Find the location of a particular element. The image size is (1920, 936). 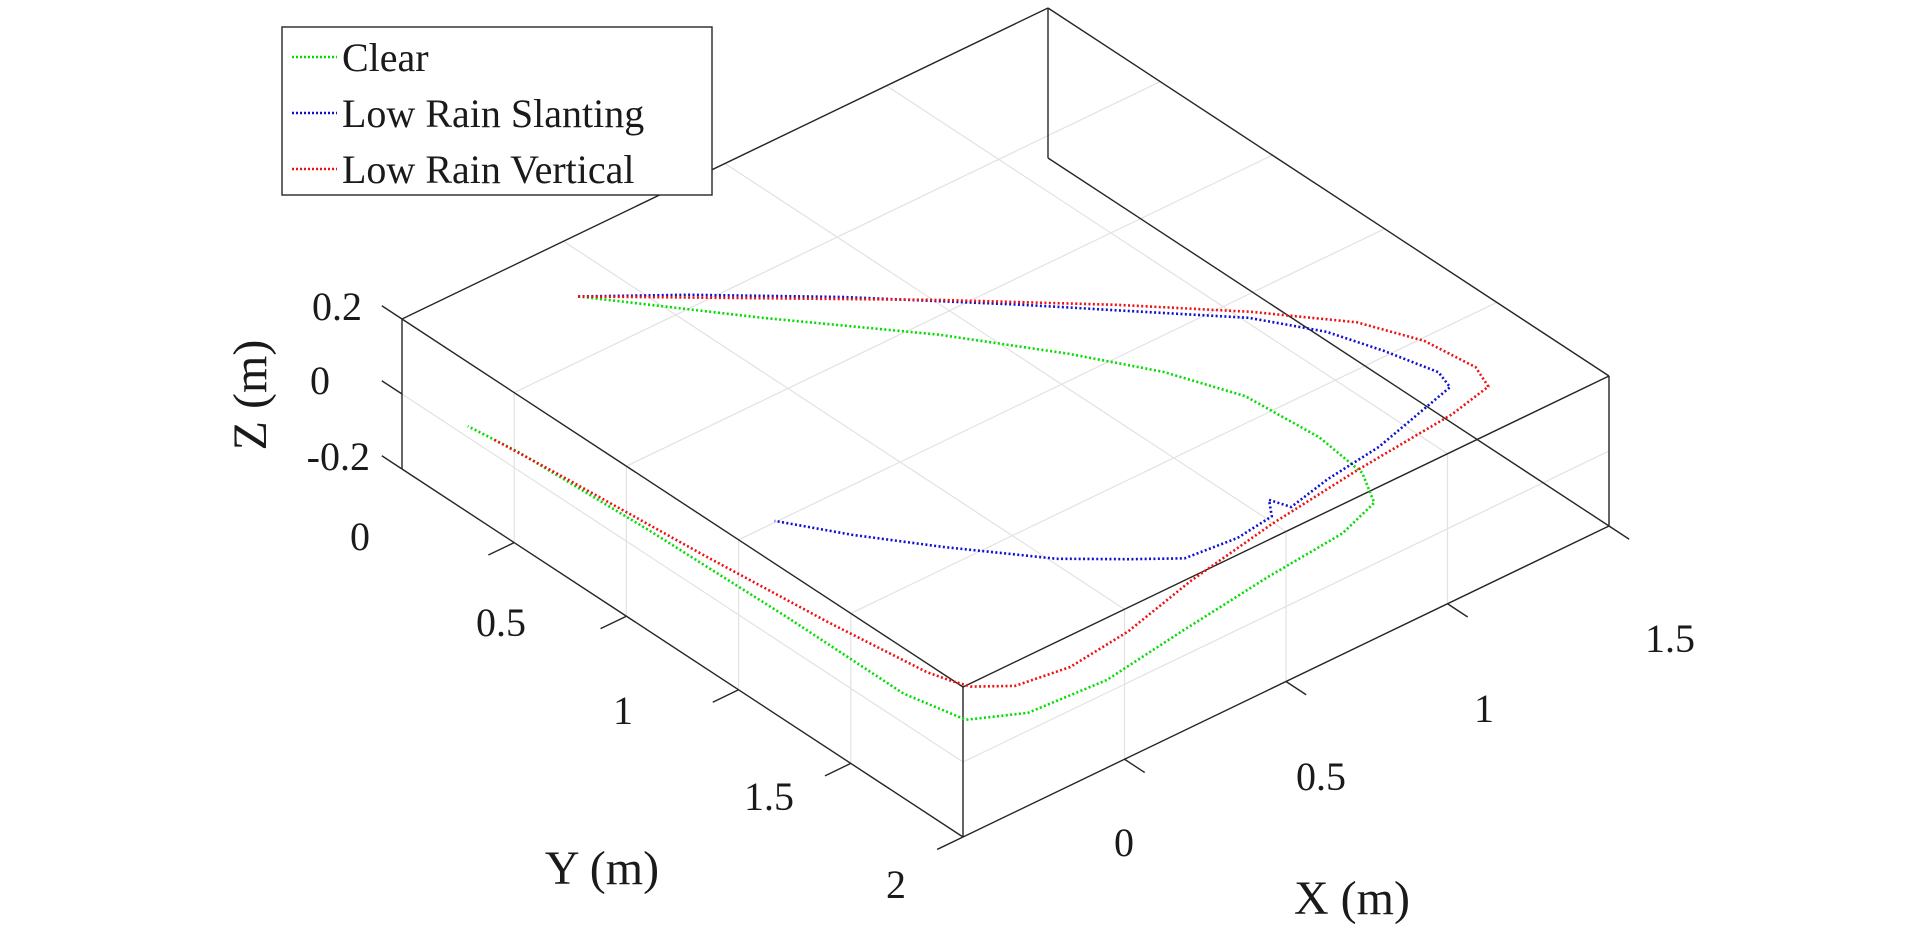

x-axis-label: X (m) is located at coordinates (1352, 898).